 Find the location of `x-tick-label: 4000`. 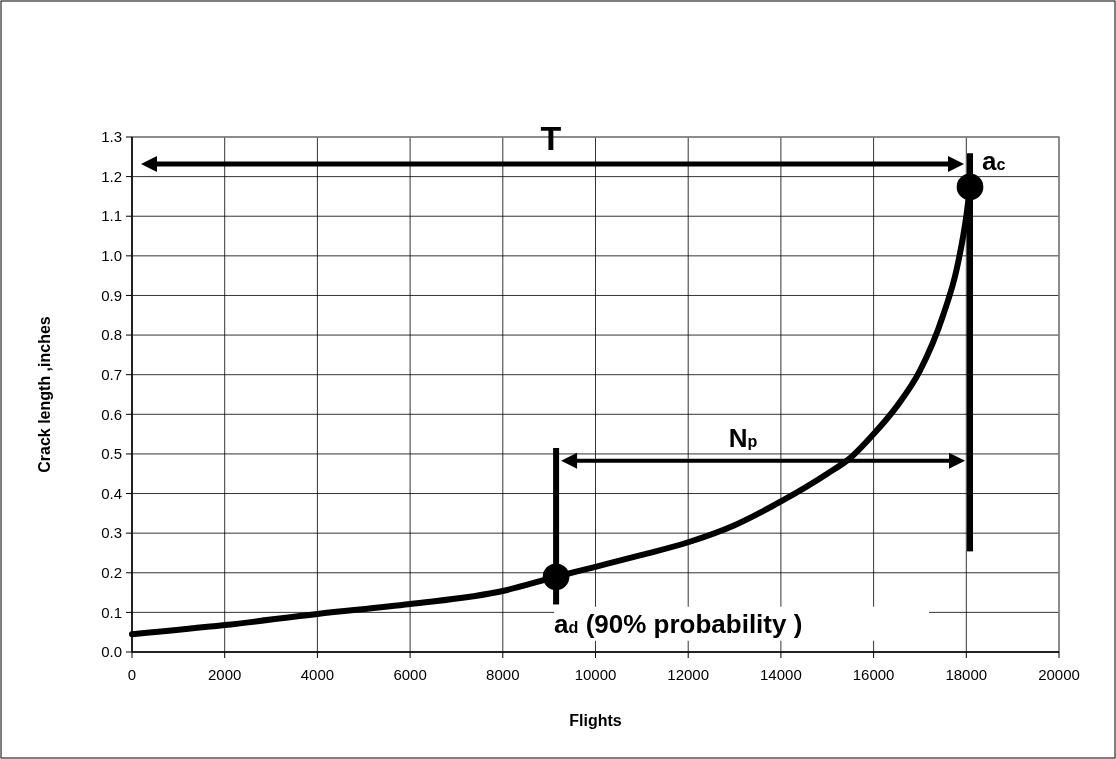

x-tick-label: 4000 is located at coordinates (317, 674).